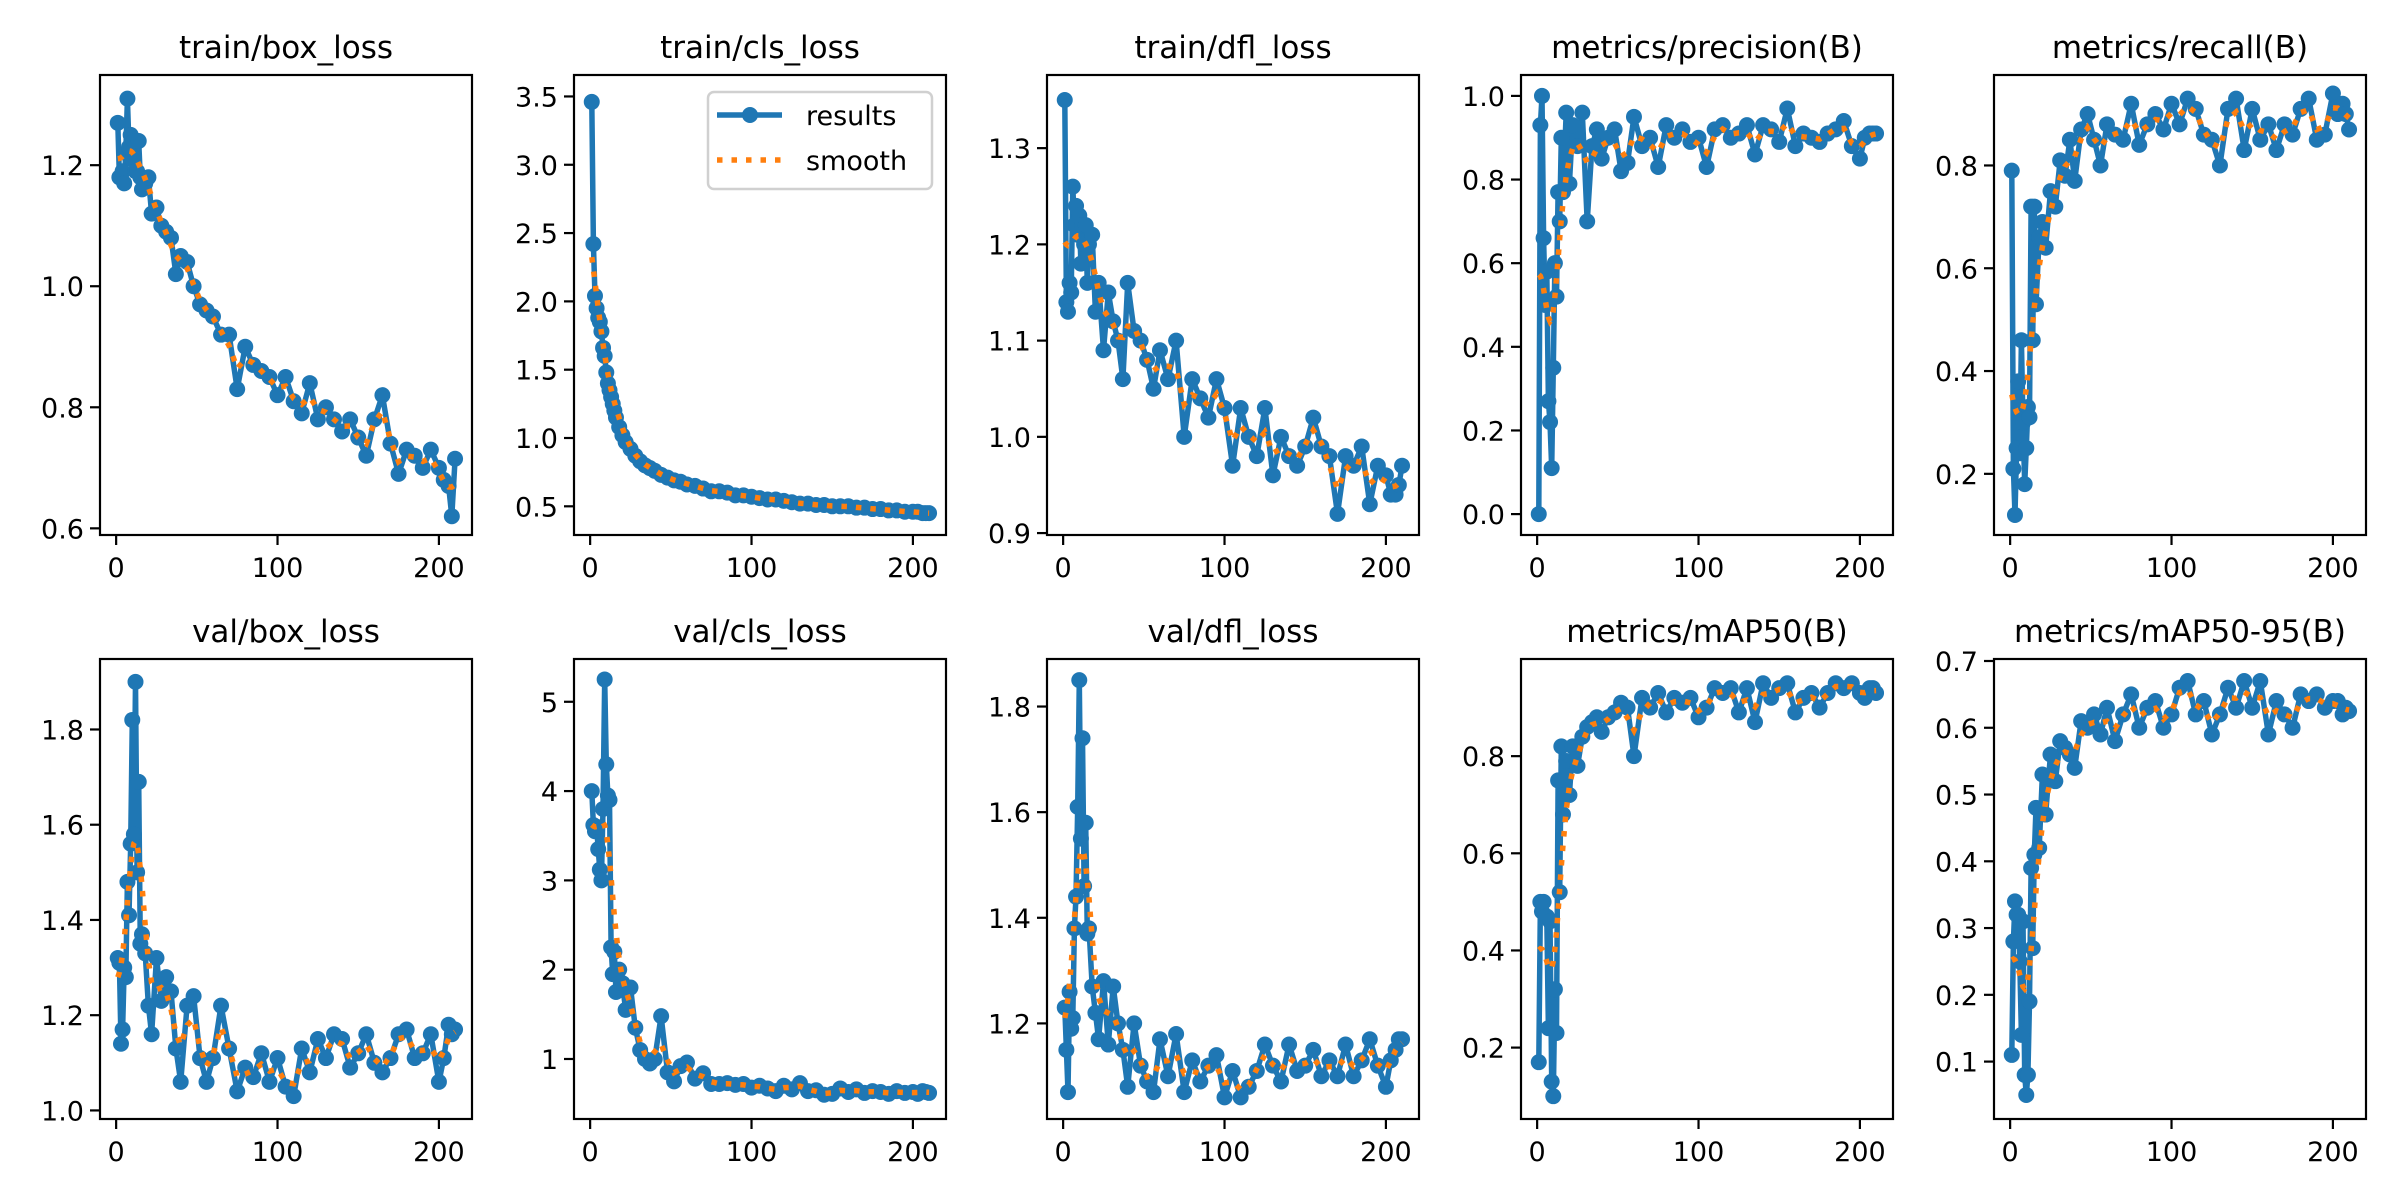 This screenshot has width=2400, height=1200. What do you see at coordinates (439, 1152) in the screenshot?
I see `x-tick-label: 200` at bounding box center [439, 1152].